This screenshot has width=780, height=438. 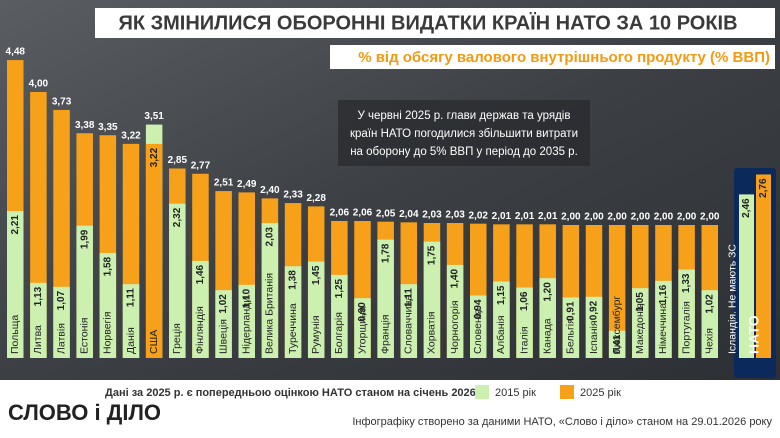 What do you see at coordinates (385, 253) in the screenshot?
I see `value-label: 1,78` at bounding box center [385, 253].